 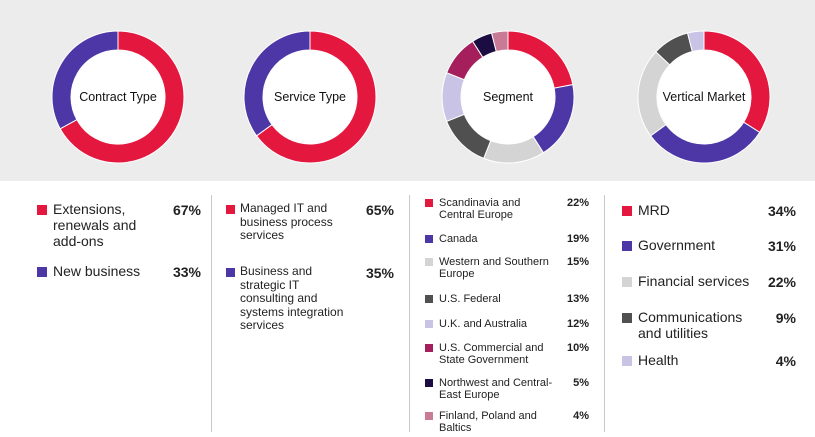 I want to click on contract-type-donut-svg, so click(x=118, y=97).